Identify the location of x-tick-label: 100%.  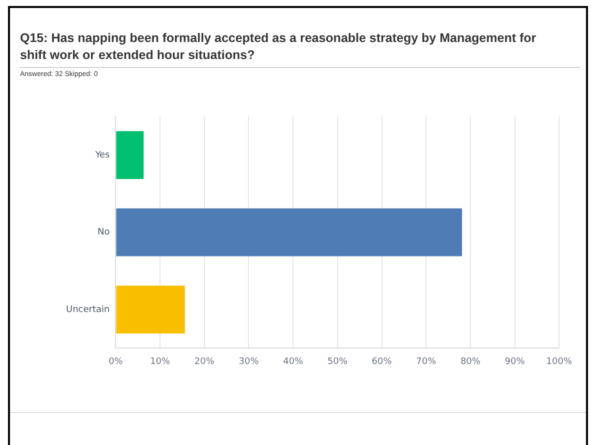
(559, 361).